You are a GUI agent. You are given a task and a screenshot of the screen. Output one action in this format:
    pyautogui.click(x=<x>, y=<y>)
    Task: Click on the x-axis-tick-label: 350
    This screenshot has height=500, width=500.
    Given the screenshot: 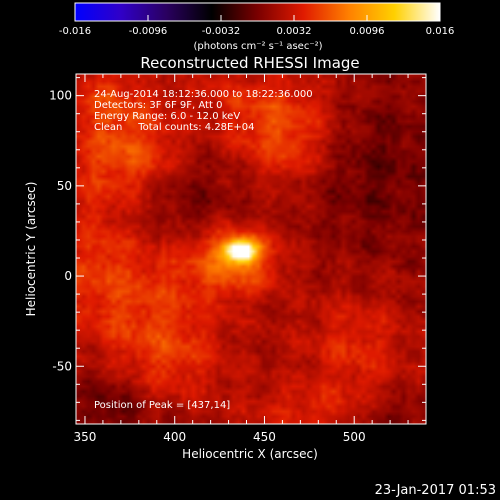 What is the action you would take?
    pyautogui.click(x=85, y=437)
    